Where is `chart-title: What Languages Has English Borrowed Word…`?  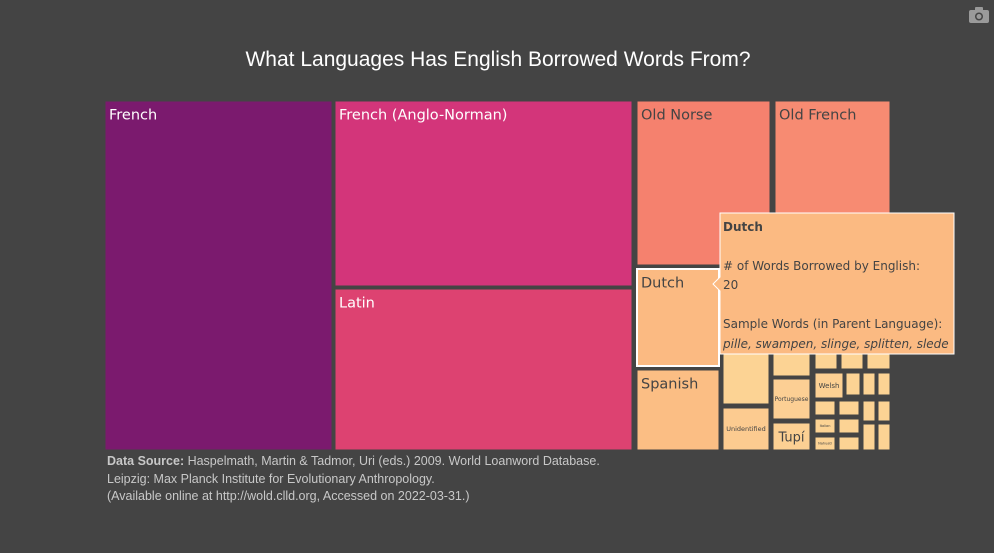
chart-title: What Languages Has English Borrowed Word… is located at coordinates (497, 59).